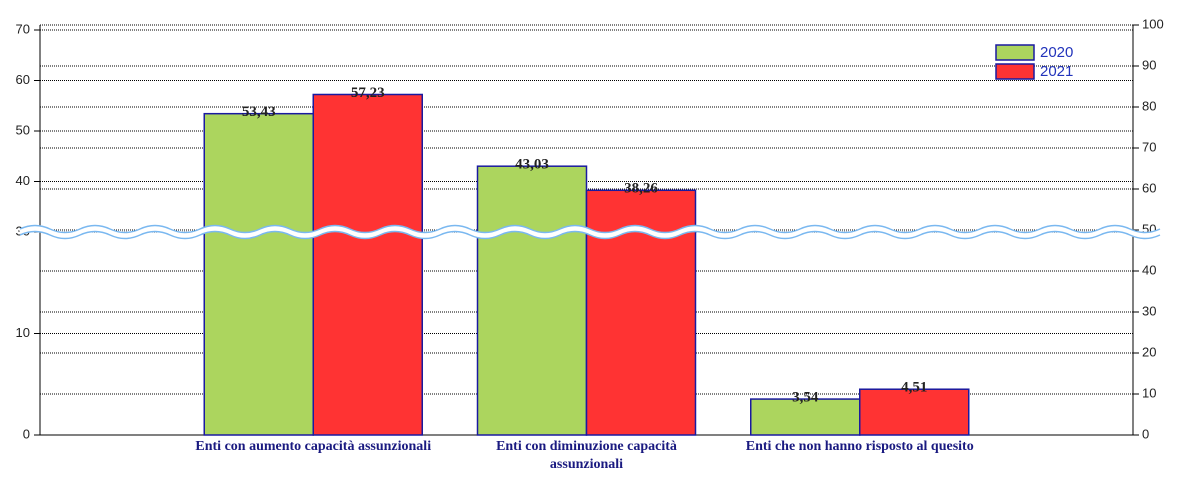 Image resolution: width=1179 pixels, height=479 pixels. What do you see at coordinates (859, 446) in the screenshot?
I see `x-tick-label: Enti che non hanno risposto al quesito` at bounding box center [859, 446].